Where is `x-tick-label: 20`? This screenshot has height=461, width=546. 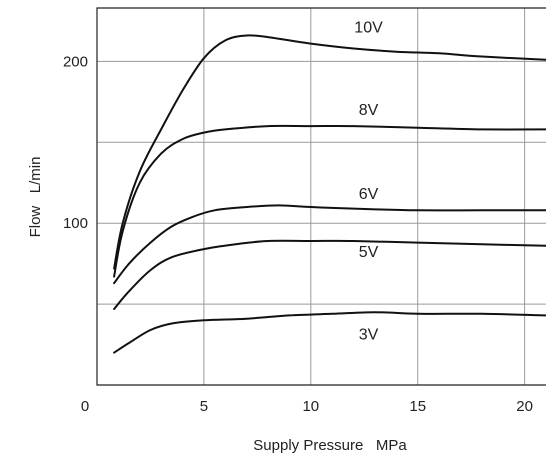
x-tick-label: 20 is located at coordinates (524, 406).